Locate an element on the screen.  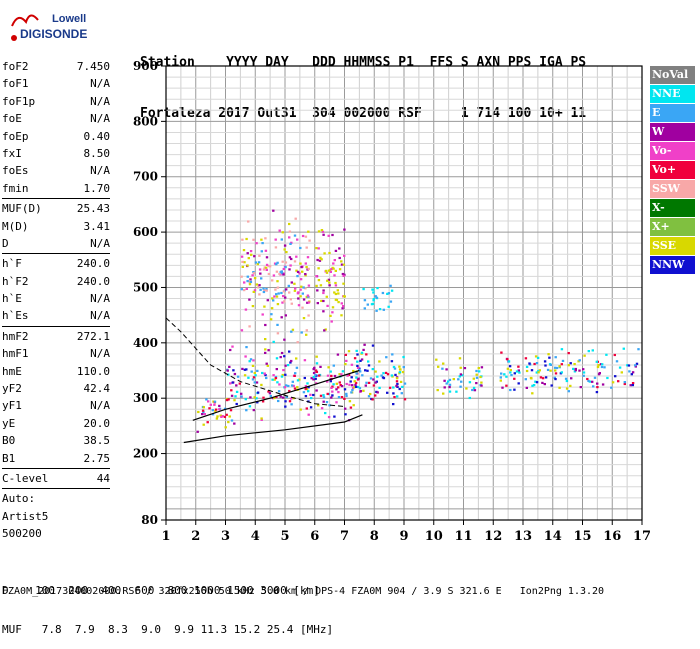
param-value: 44 is located at coordinates (103, 478).